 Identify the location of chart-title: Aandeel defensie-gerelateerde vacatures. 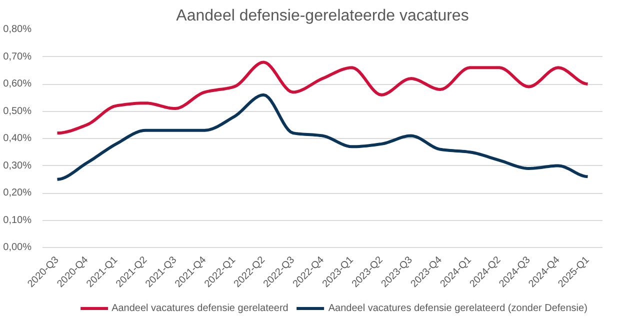
(322, 16).